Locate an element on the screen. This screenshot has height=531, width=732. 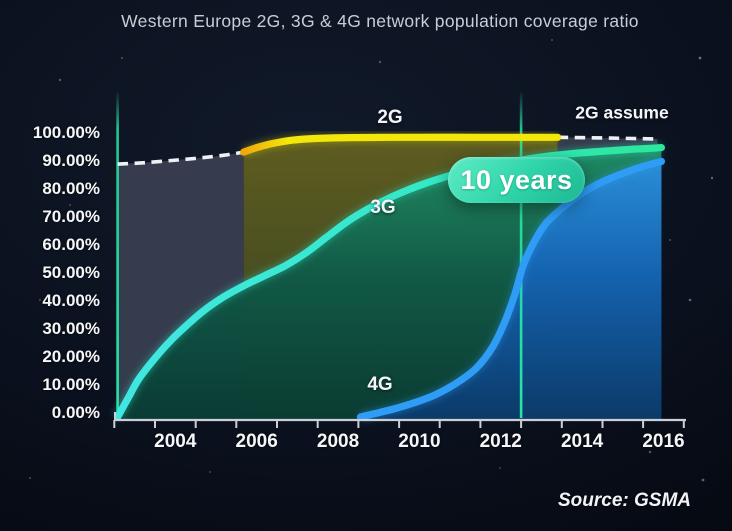
x-axis-label: 2016 is located at coordinates (663, 441).